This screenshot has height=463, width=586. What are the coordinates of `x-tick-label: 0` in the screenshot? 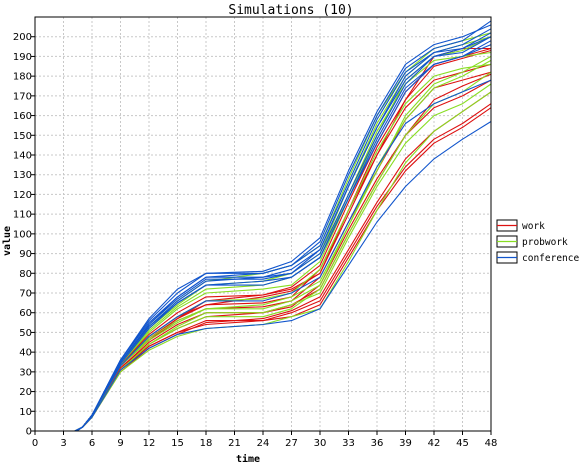 It's located at (35, 443).